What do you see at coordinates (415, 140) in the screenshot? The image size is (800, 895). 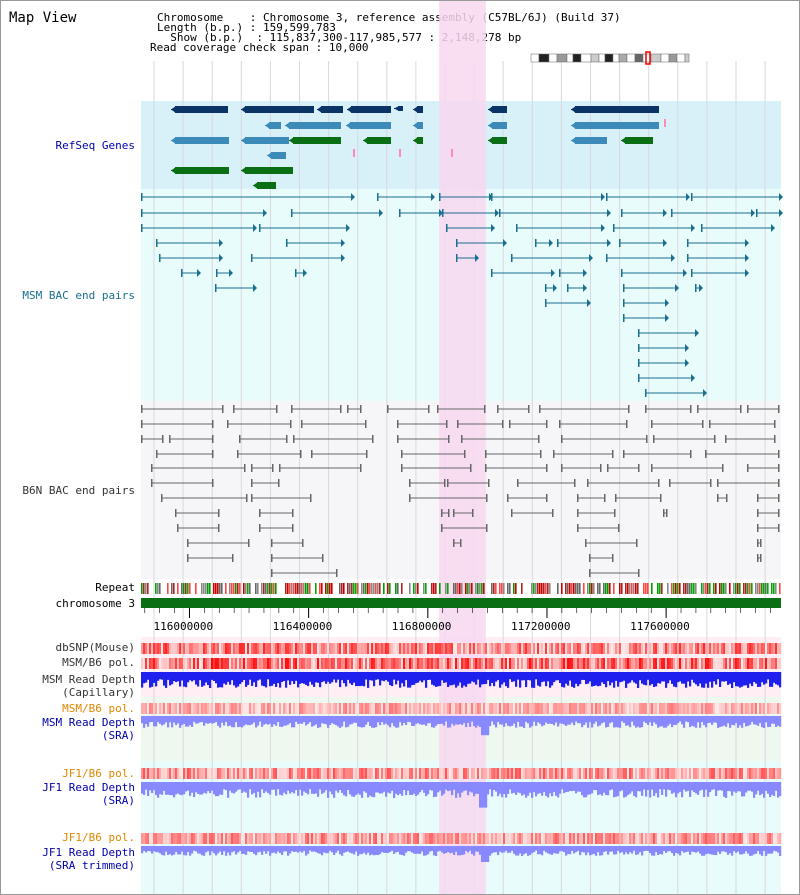 I see `refseq-gene-arrow` at bounding box center [415, 140].